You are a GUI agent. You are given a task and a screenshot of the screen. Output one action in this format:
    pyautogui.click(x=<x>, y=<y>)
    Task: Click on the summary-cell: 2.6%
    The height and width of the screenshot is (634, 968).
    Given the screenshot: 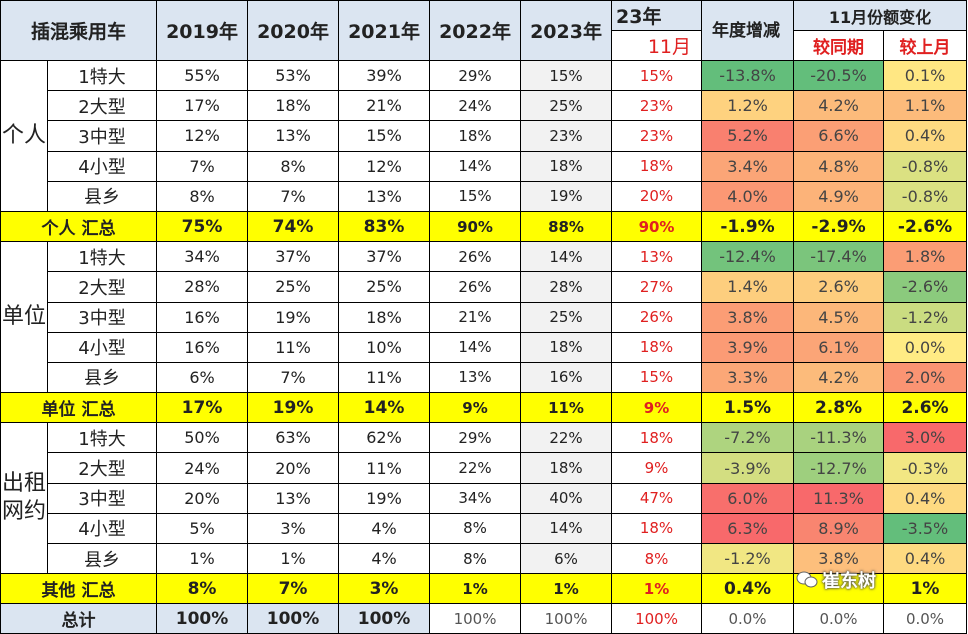 What is the action you would take?
    pyautogui.click(x=925, y=408)
    